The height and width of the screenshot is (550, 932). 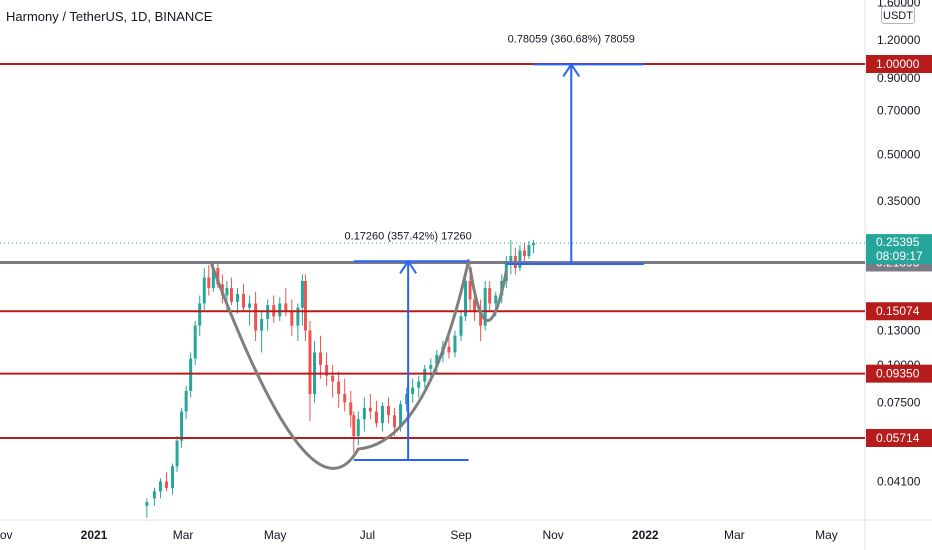 I want to click on y-tick-label: 0.07500, so click(x=899, y=402).